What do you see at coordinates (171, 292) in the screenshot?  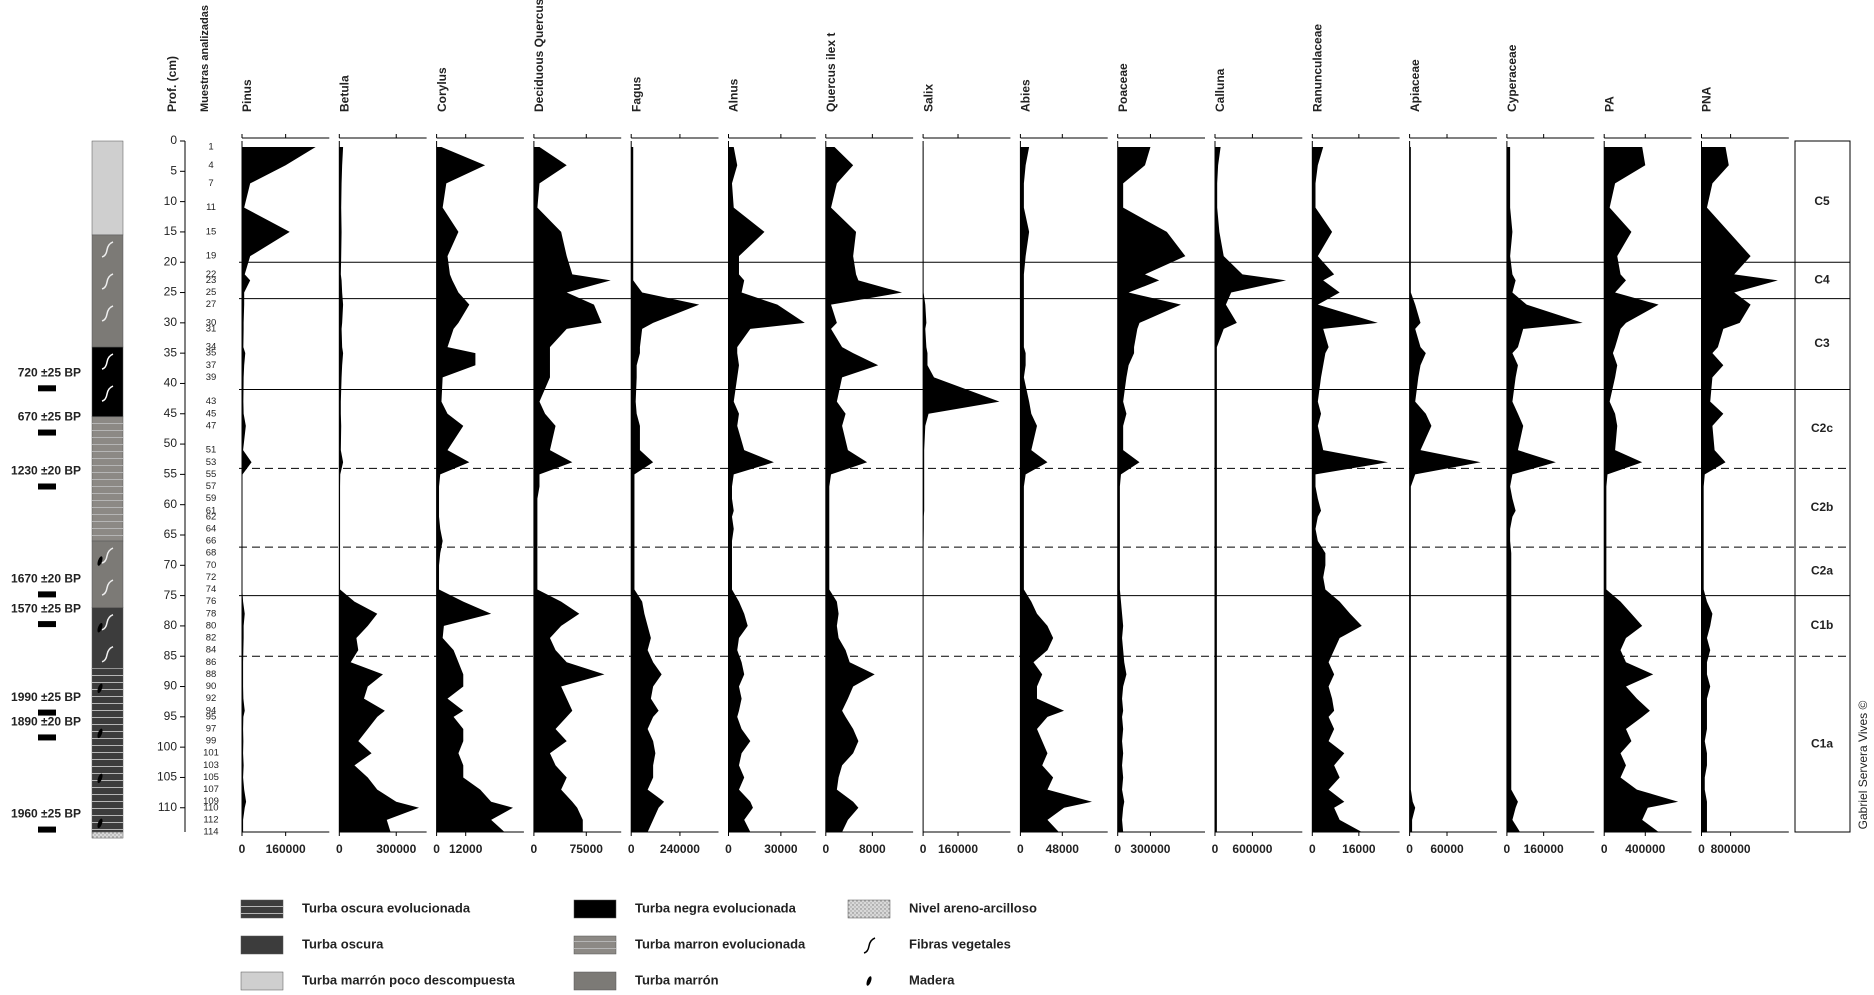 I see `y-tick-label: 25` at bounding box center [171, 292].